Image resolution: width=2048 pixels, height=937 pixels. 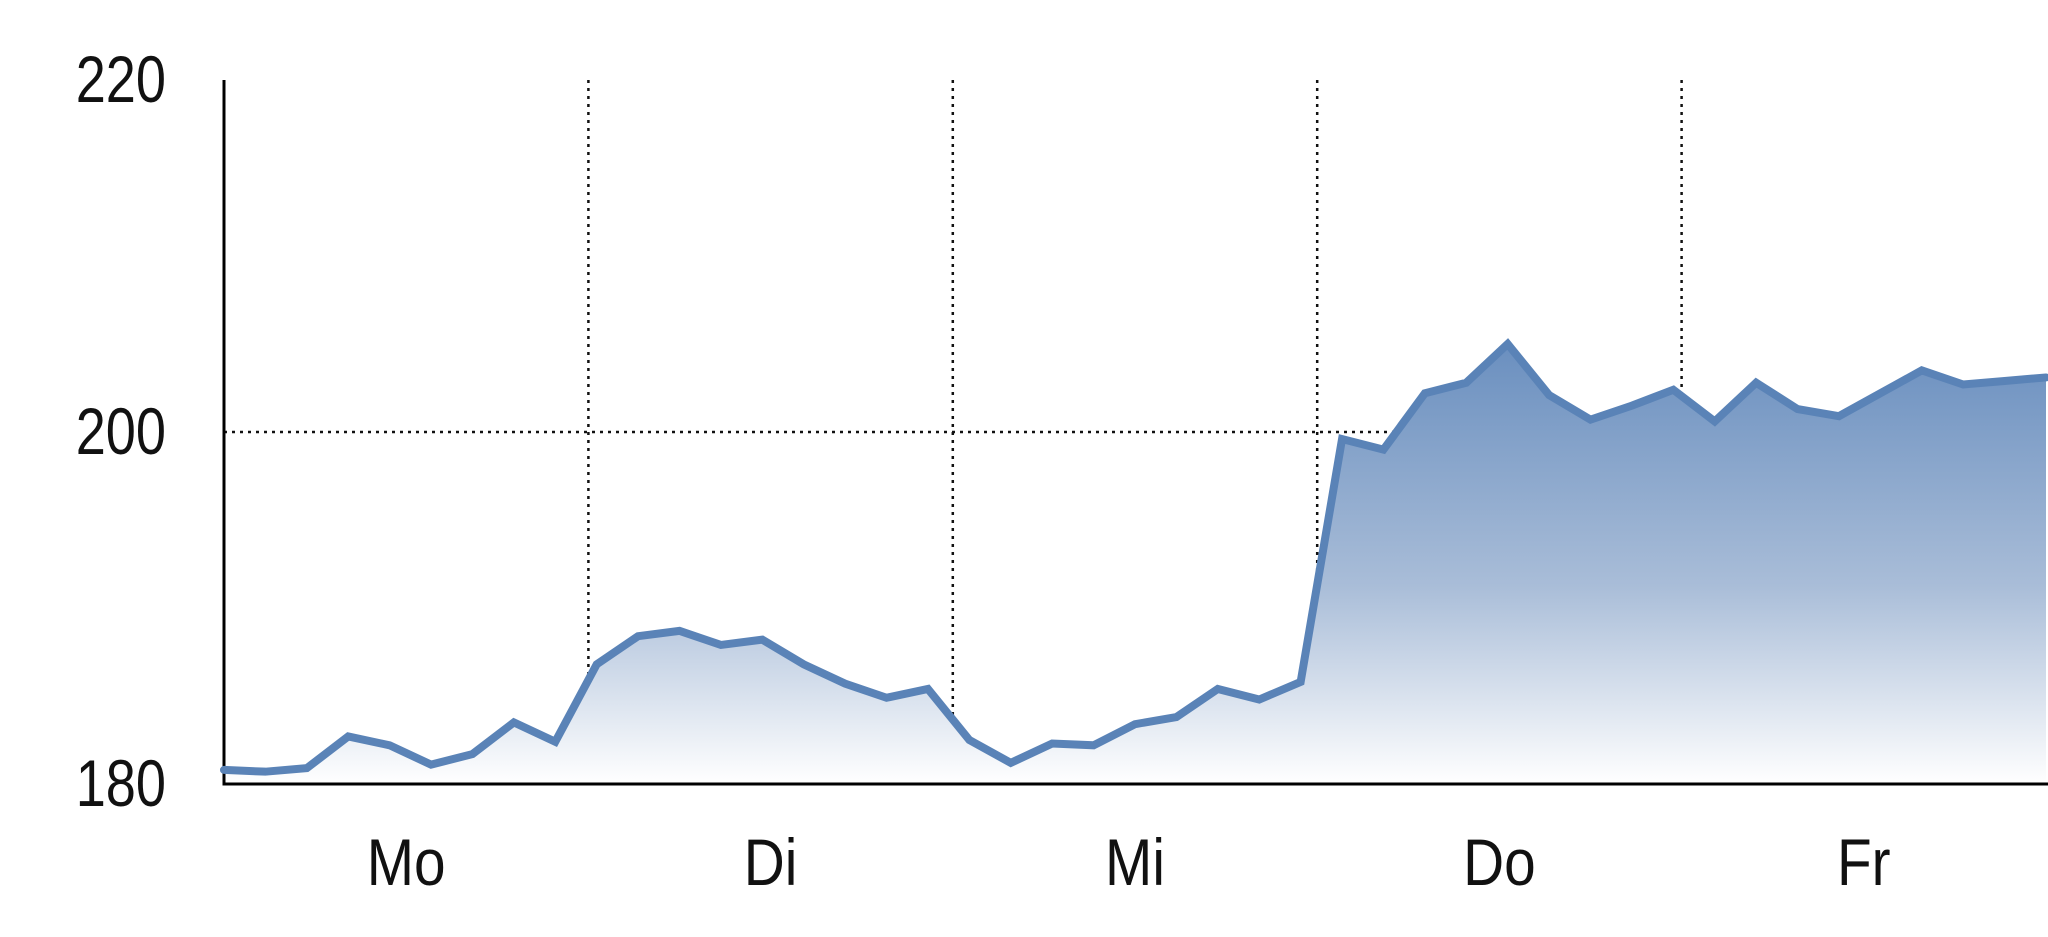 What do you see at coordinates (1499, 863) in the screenshot?
I see `x-tick-label: Do` at bounding box center [1499, 863].